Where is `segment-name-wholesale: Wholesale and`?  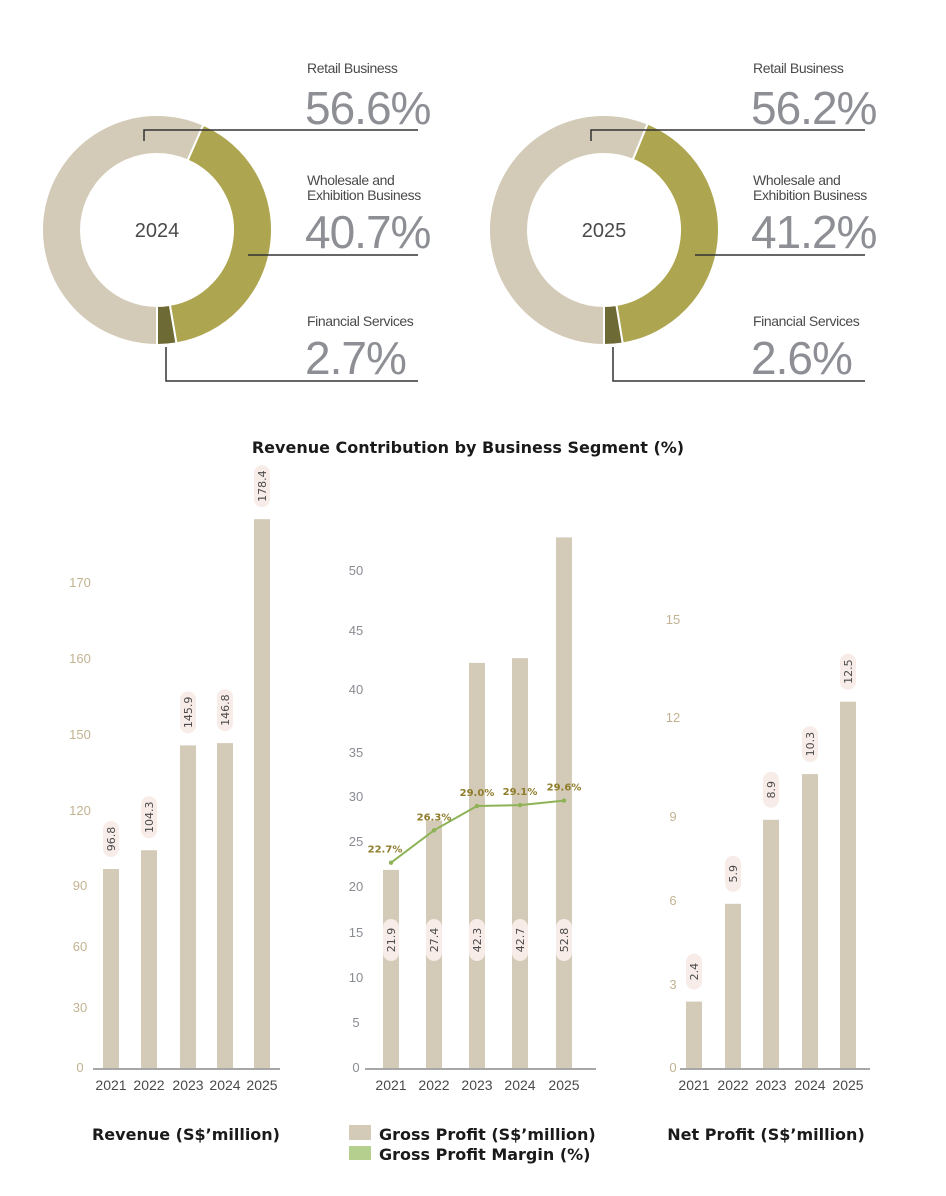
segment-name-wholesale: Wholesale and is located at coordinates (796, 180).